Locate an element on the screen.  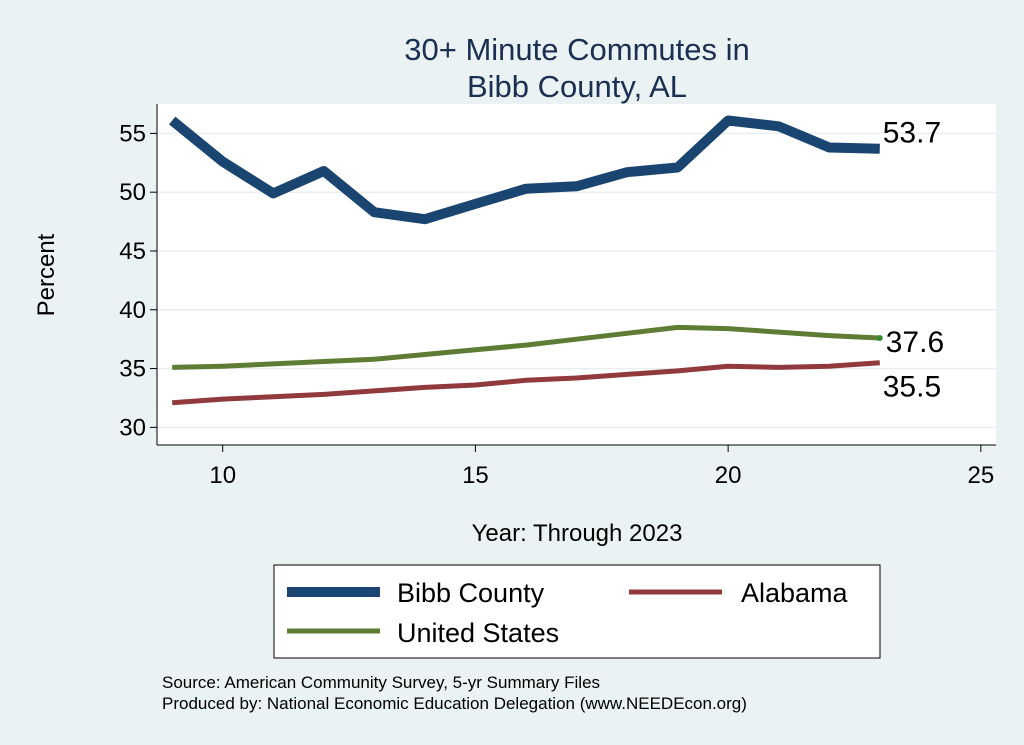
y-tick-label: 30 is located at coordinates (132, 427).